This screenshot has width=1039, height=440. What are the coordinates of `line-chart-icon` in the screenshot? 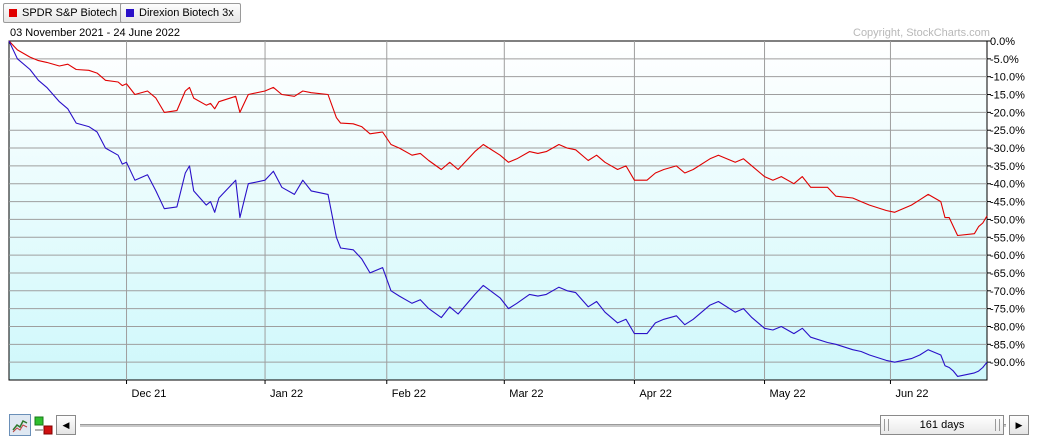 It's located at (20, 425).